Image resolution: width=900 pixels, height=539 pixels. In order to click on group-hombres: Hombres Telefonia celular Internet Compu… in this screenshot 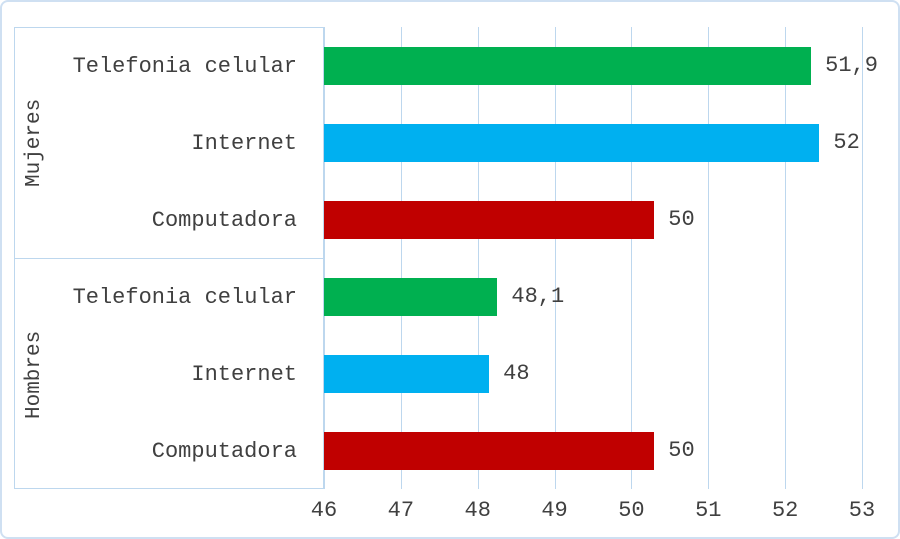, I will do `click(169, 374)`.